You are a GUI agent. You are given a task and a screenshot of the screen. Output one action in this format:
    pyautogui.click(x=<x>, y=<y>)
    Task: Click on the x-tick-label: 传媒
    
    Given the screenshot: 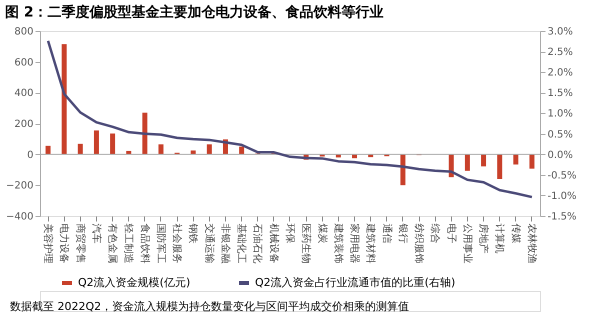 What is the action you would take?
    pyautogui.click(x=515, y=234)
    